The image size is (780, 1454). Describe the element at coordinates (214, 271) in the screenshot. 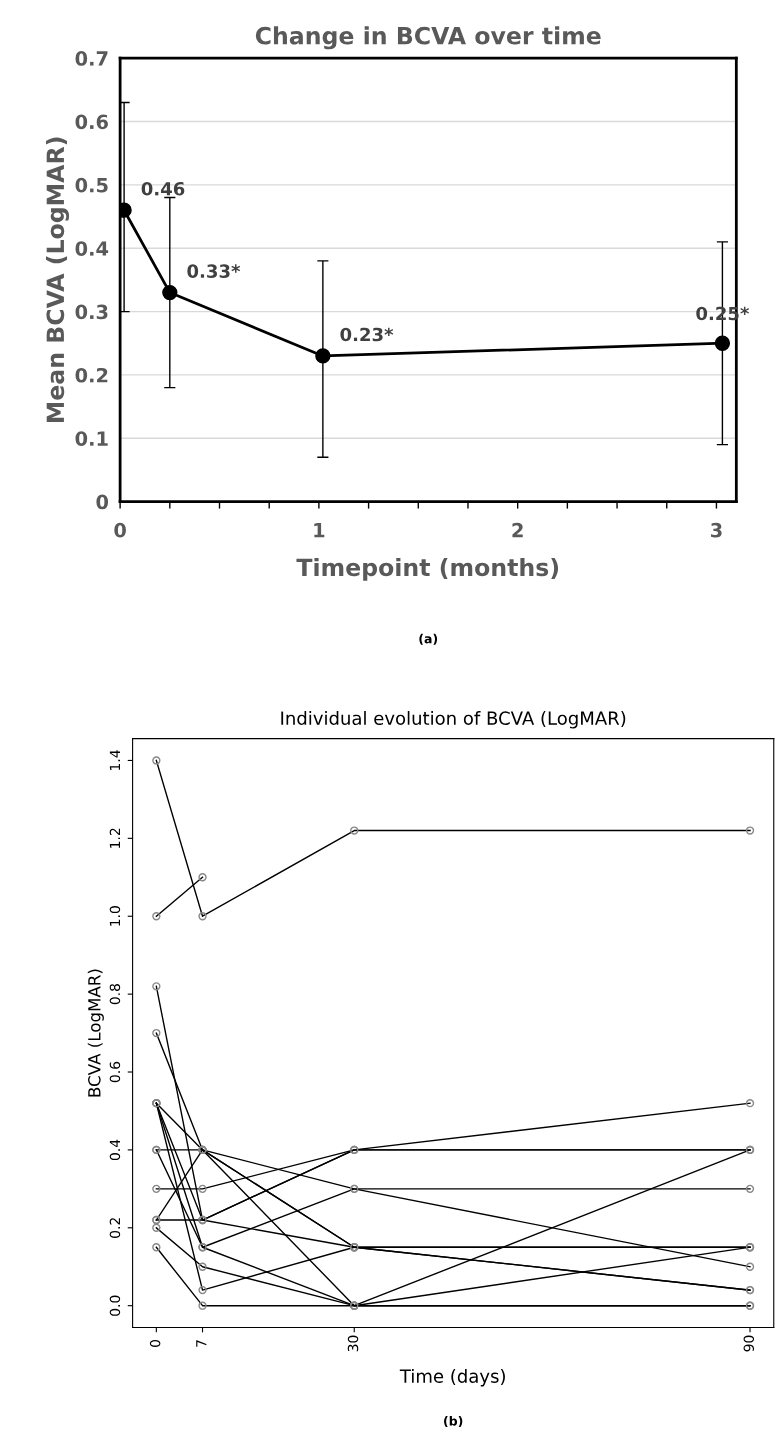

I see `data-label: 0.33*` at that location.